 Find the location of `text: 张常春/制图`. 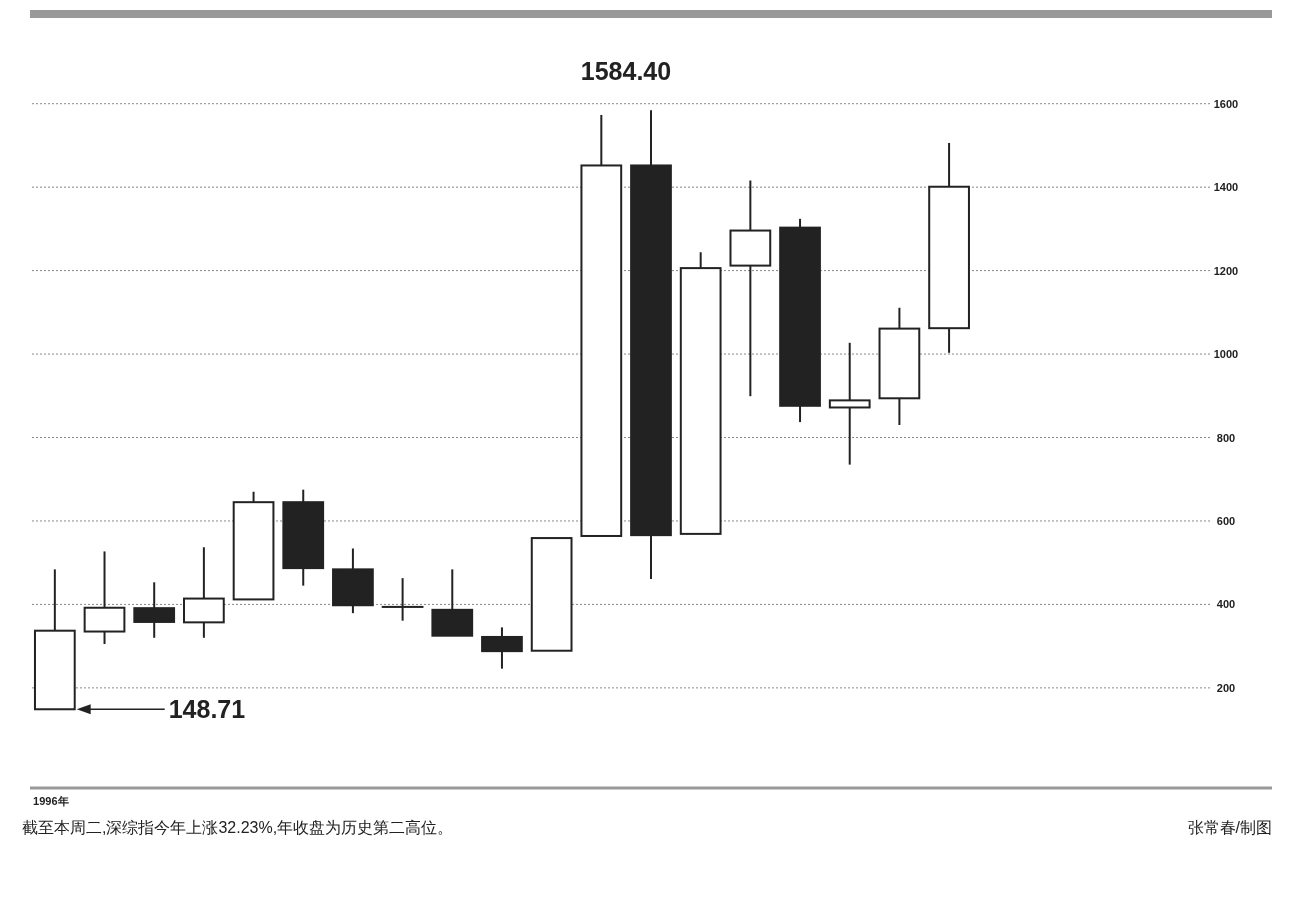

text: 张常春/制图 is located at coordinates (1229, 827).